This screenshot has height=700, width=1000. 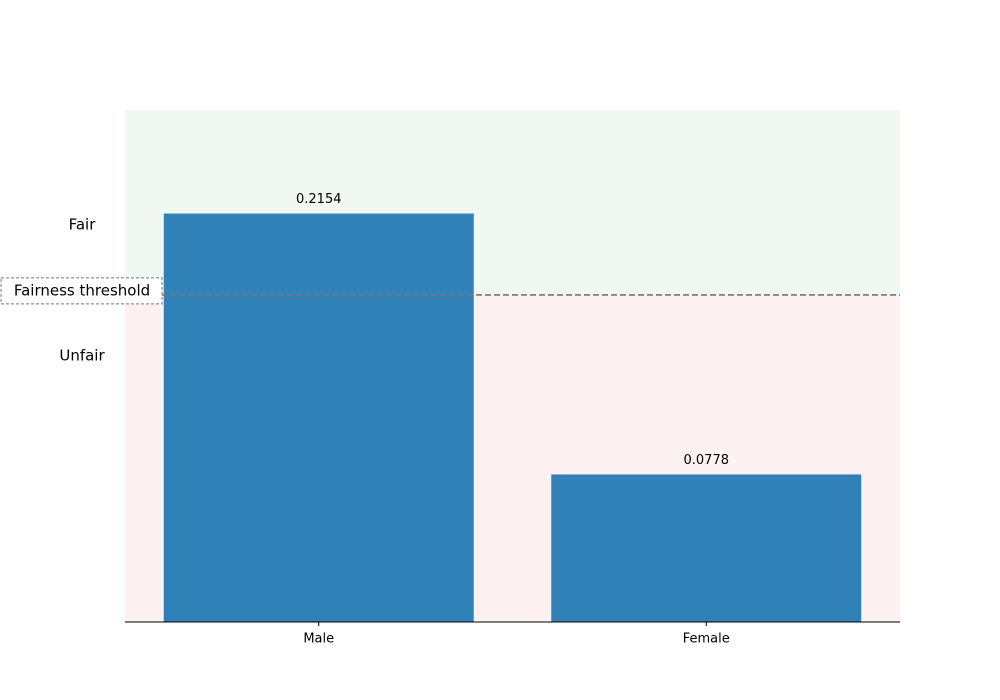 What do you see at coordinates (83, 224) in the screenshot?
I see `fair-label: Fair` at bounding box center [83, 224].